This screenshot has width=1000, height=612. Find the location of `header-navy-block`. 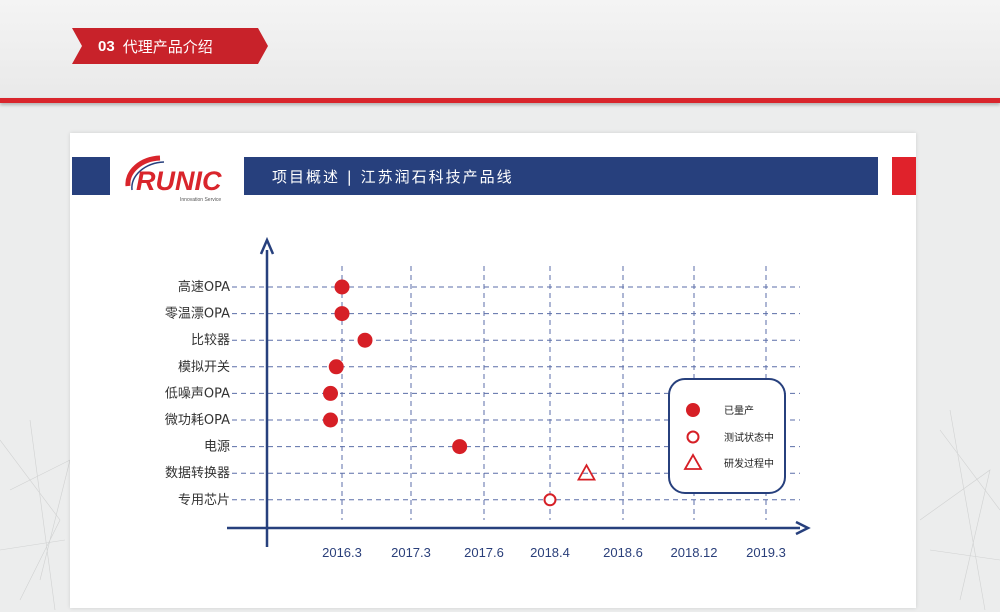

header-navy-block is located at coordinates (91, 176).